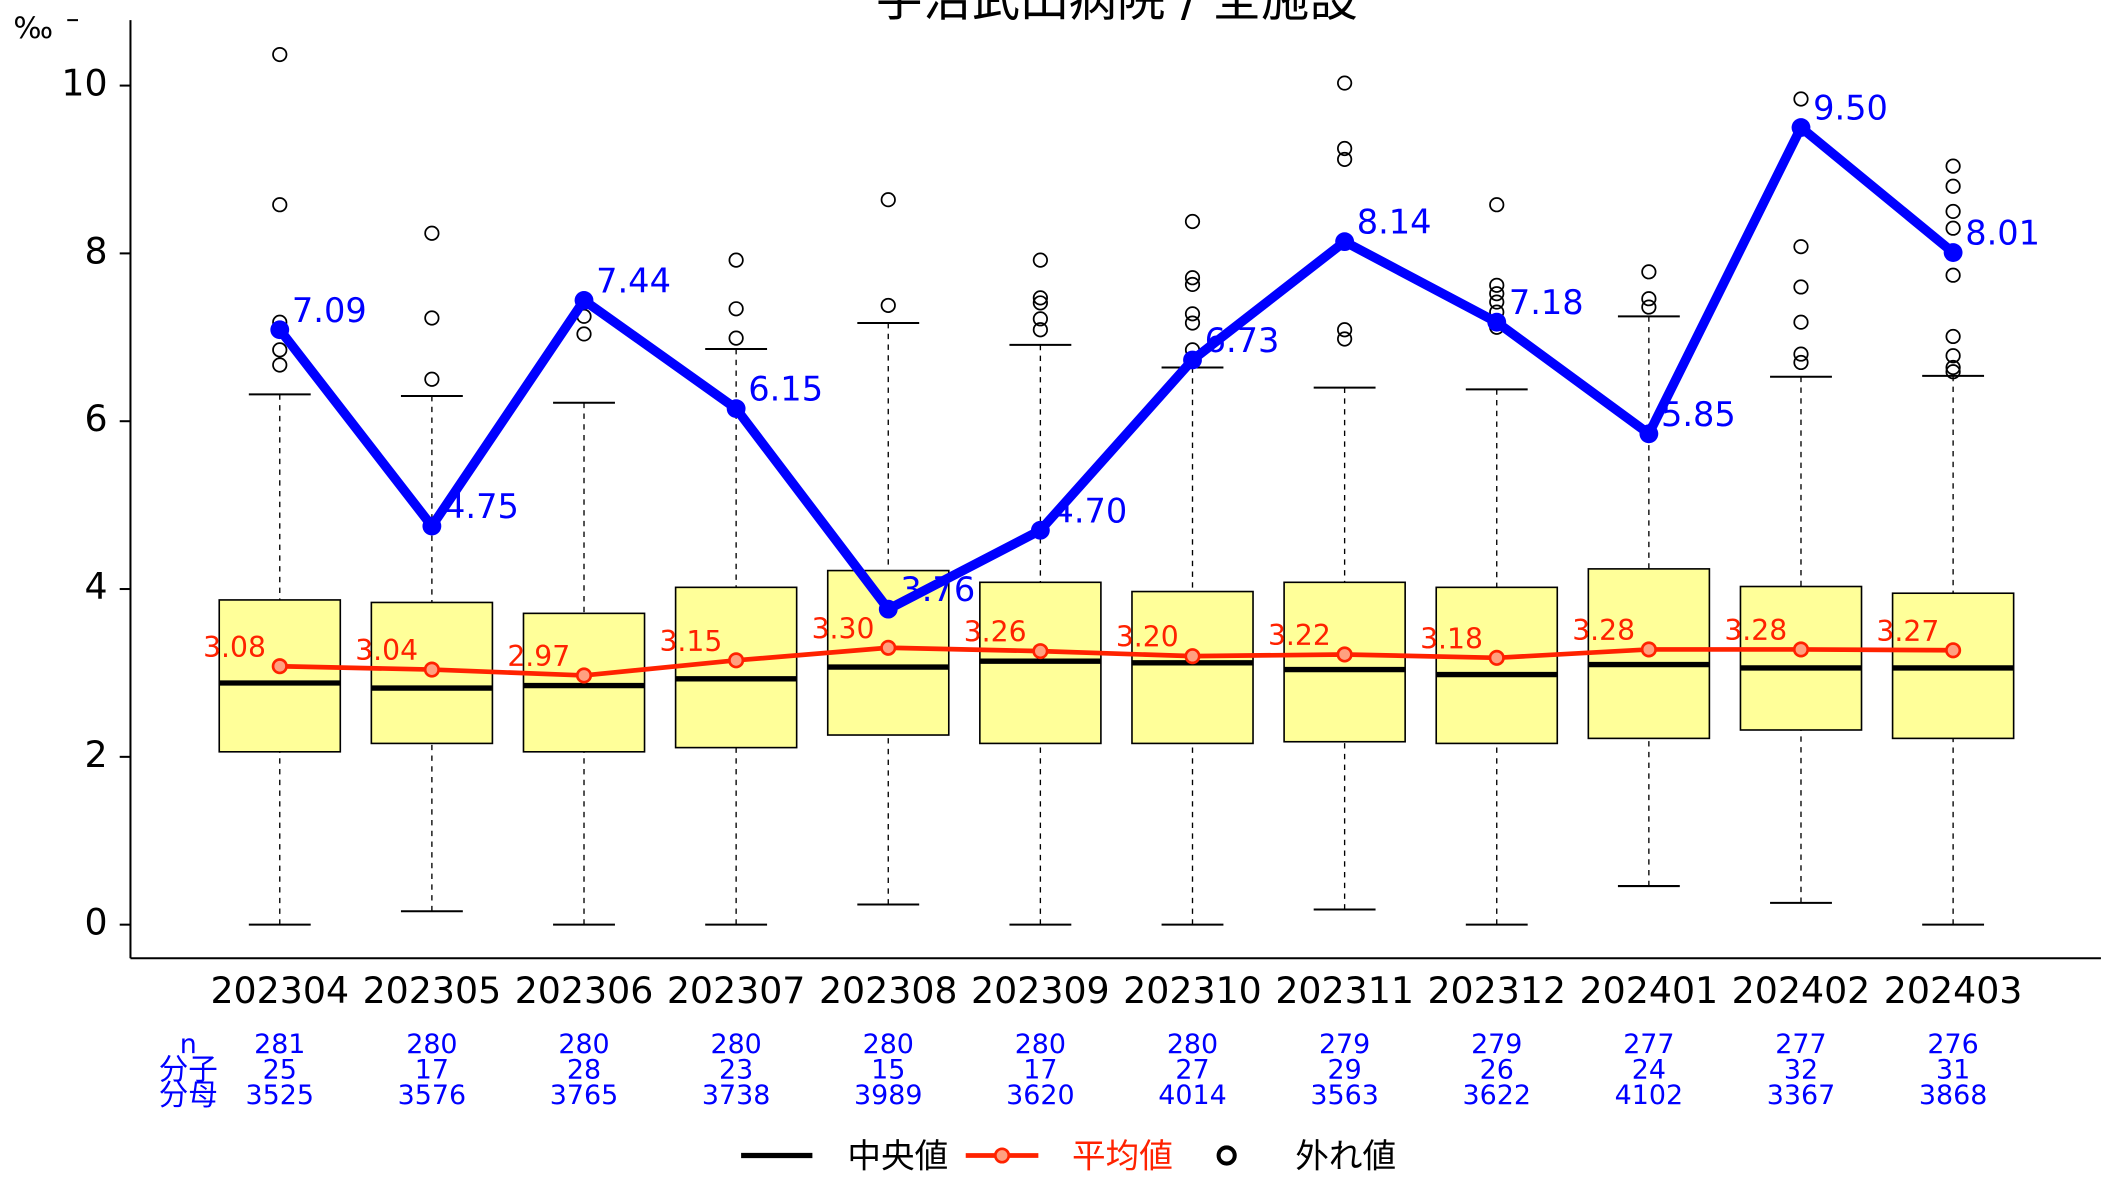 Image resolution: width=2109 pixels, height=1181 pixels. I want to click on x-tick-label: 202309, so click(1040, 990).